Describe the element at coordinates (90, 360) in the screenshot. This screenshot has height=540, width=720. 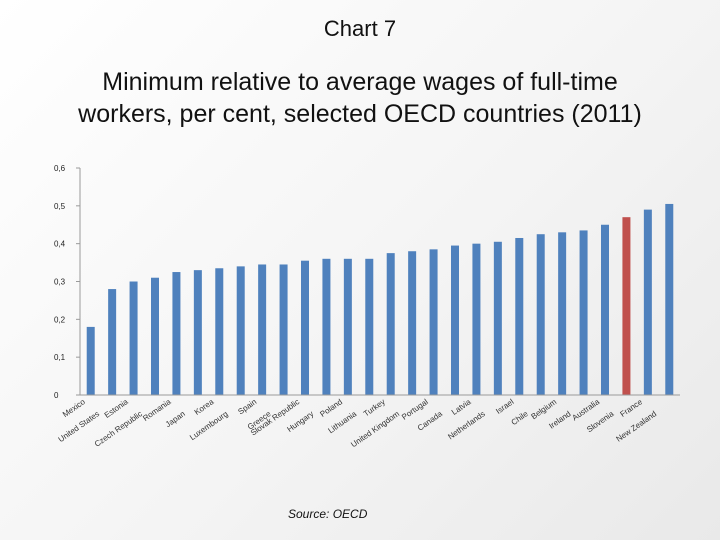
I see `bar-mexico` at that location.